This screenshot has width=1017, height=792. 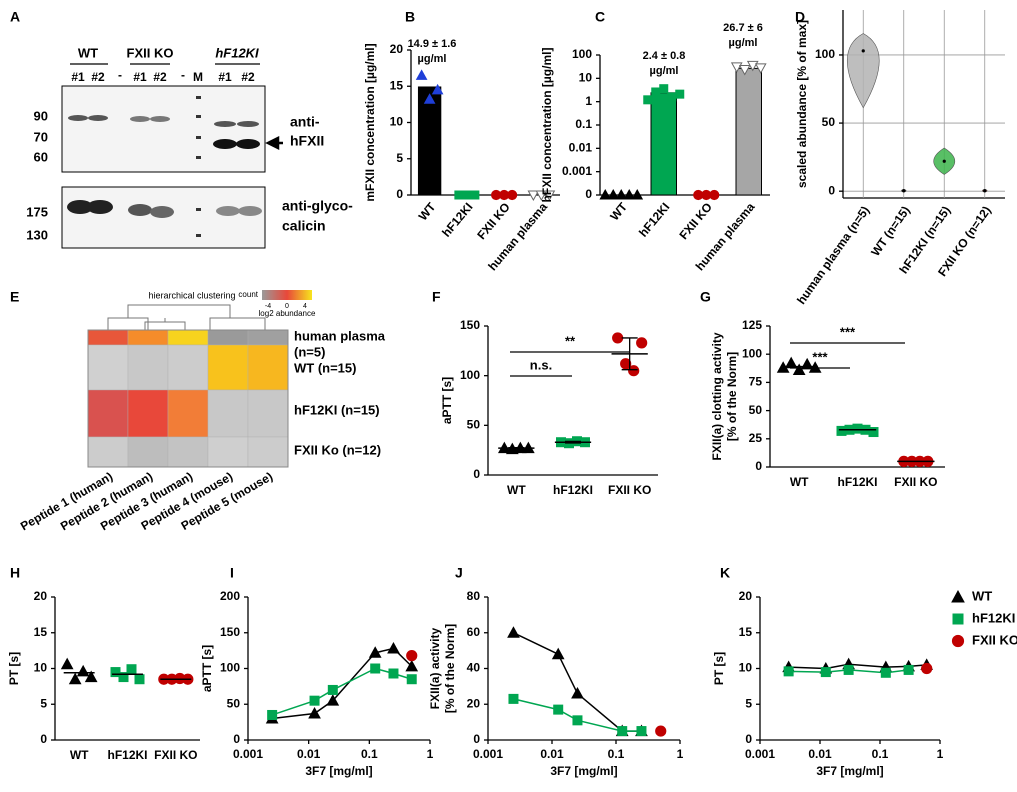 I want to click on annotation: 2.4 ± 0.8, so click(x=664, y=56).